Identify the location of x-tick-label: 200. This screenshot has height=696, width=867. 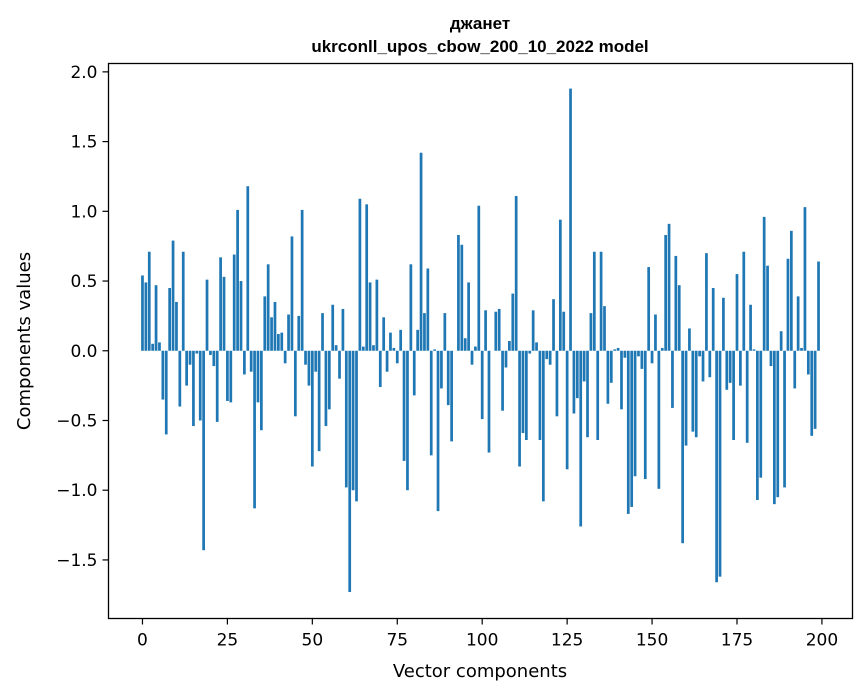
(822, 641).